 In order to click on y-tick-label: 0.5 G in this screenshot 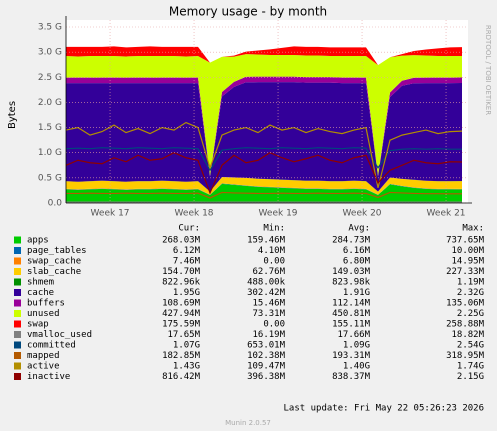, I will do `click(50, 178)`.